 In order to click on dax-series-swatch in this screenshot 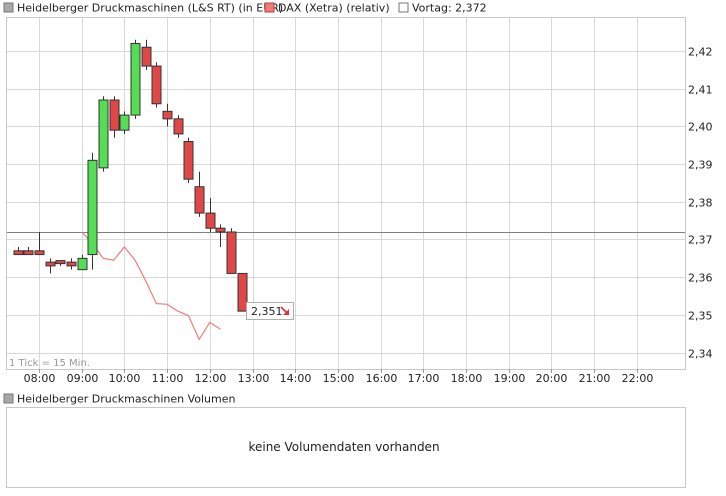, I will do `click(269, 7)`.